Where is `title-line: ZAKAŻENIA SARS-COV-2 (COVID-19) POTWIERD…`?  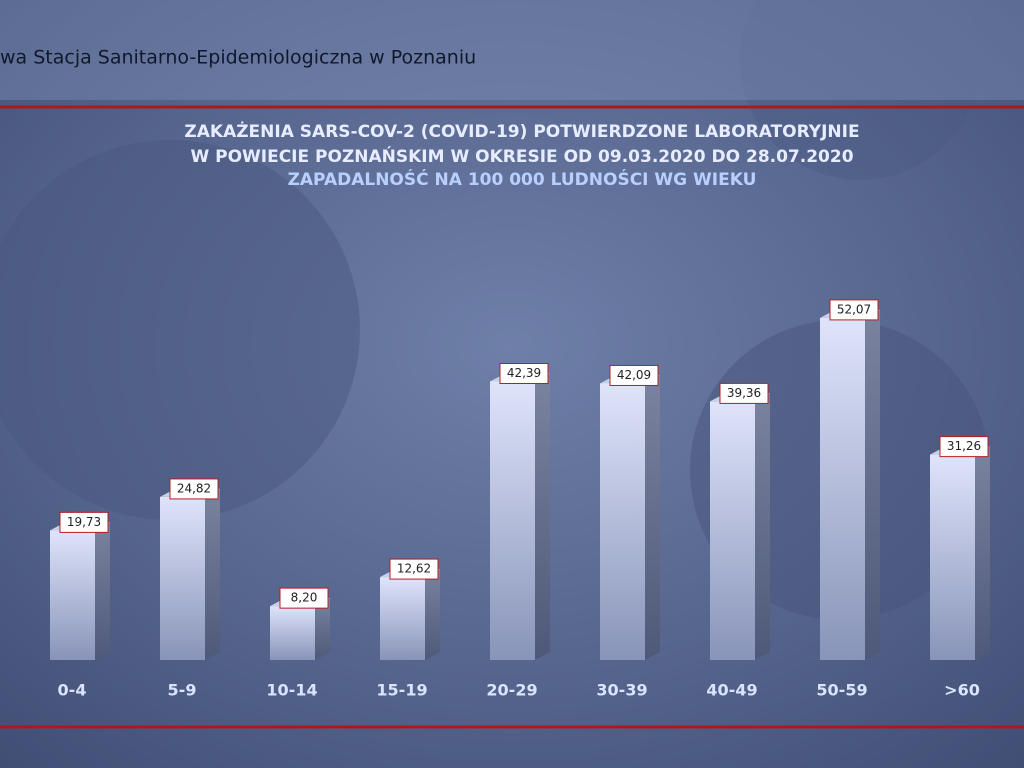
title-line: ZAKAŻENIA SARS-COV-2 (COVID-19) POTWIERD… is located at coordinates (521, 131).